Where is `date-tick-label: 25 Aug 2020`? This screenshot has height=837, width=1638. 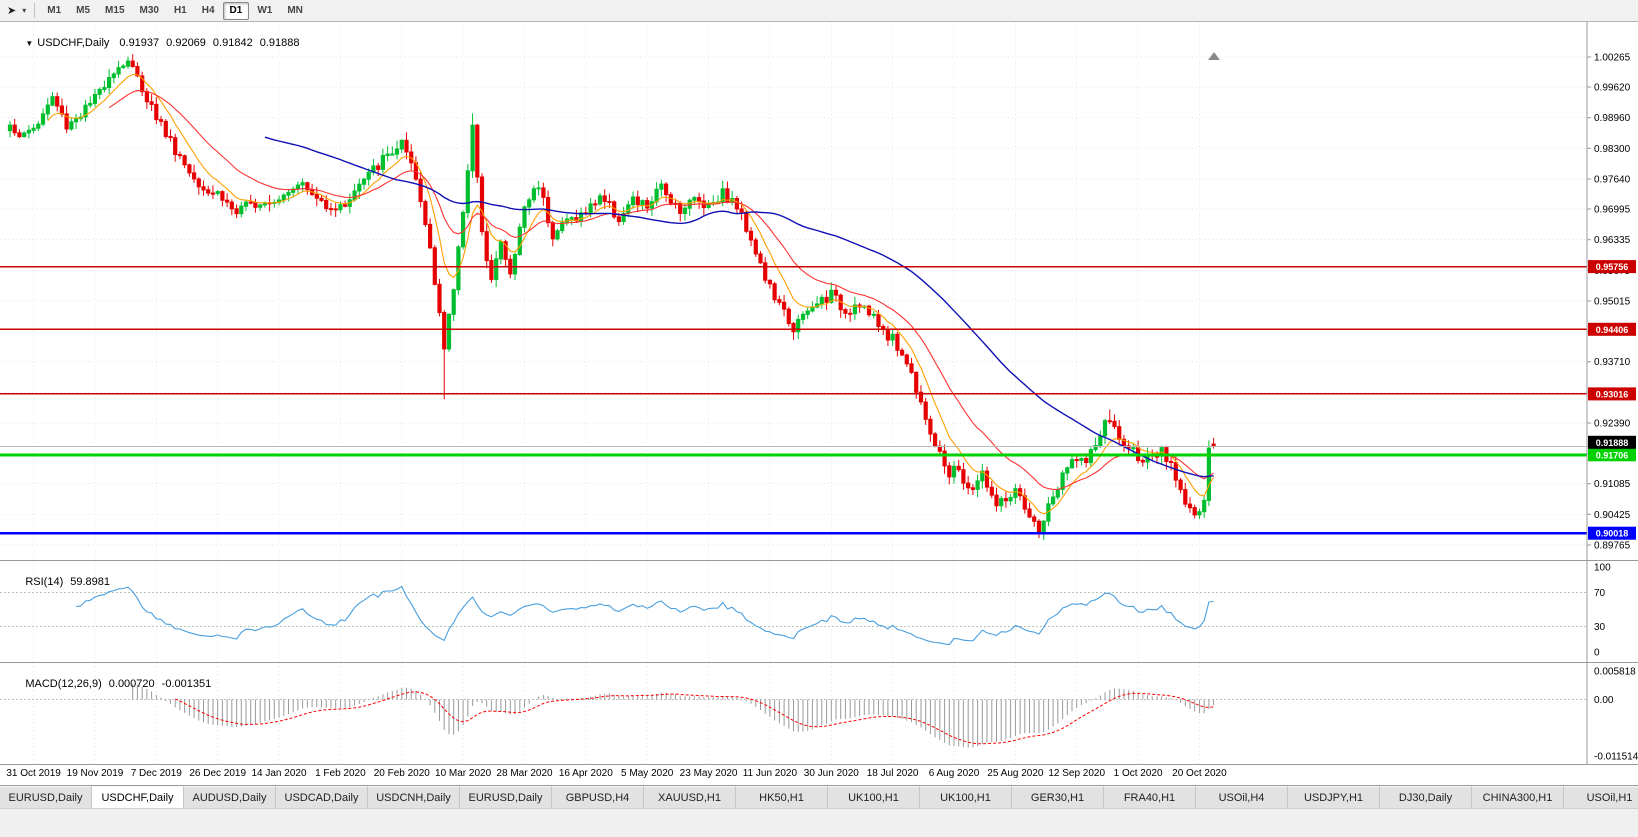 date-tick-label: 25 Aug 2020 is located at coordinates (1015, 773).